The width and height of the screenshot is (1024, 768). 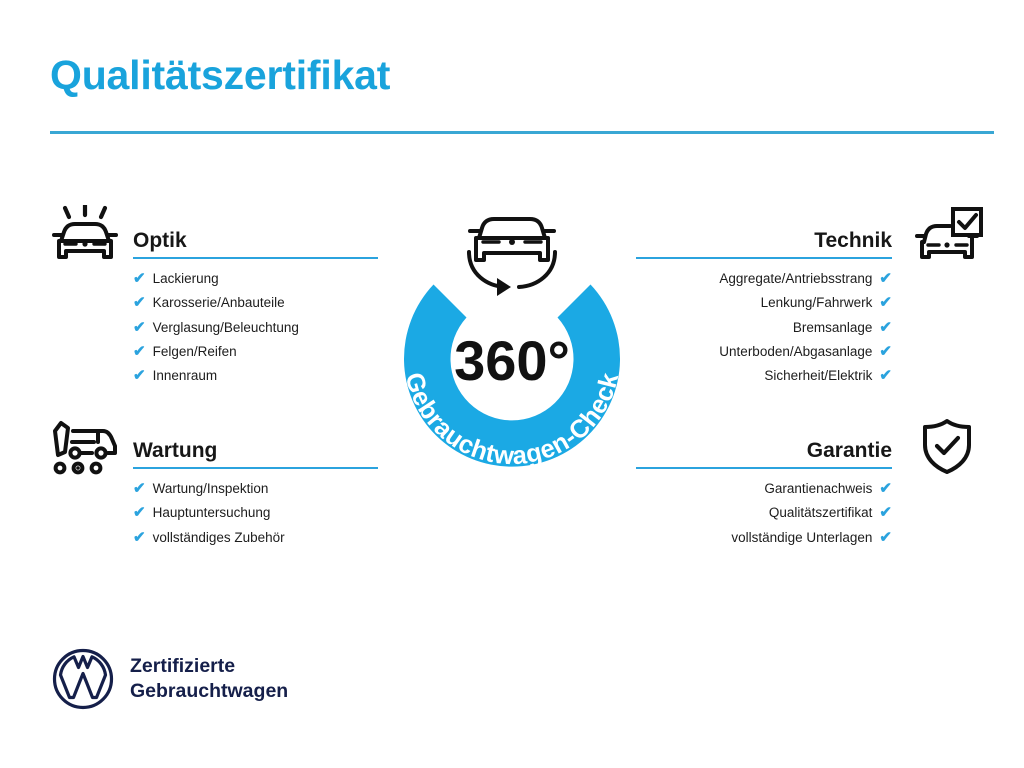 What do you see at coordinates (85, 446) in the screenshot?
I see `car-service-tool-icon` at bounding box center [85, 446].